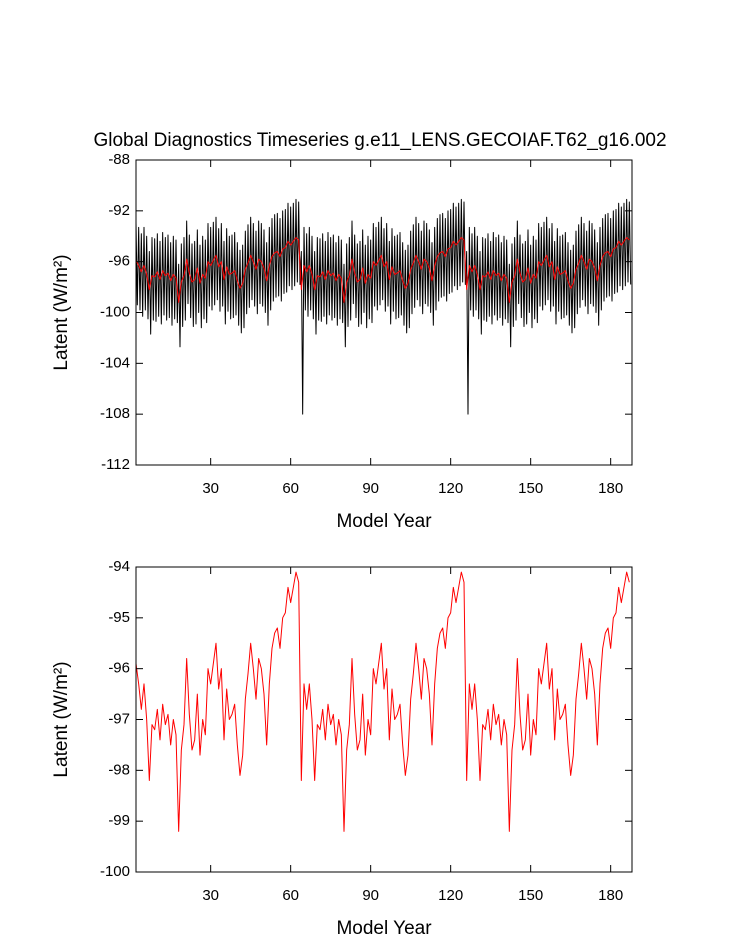 This screenshot has width=733, height=945. I want to click on y-tick-label: -99, so click(119, 820).